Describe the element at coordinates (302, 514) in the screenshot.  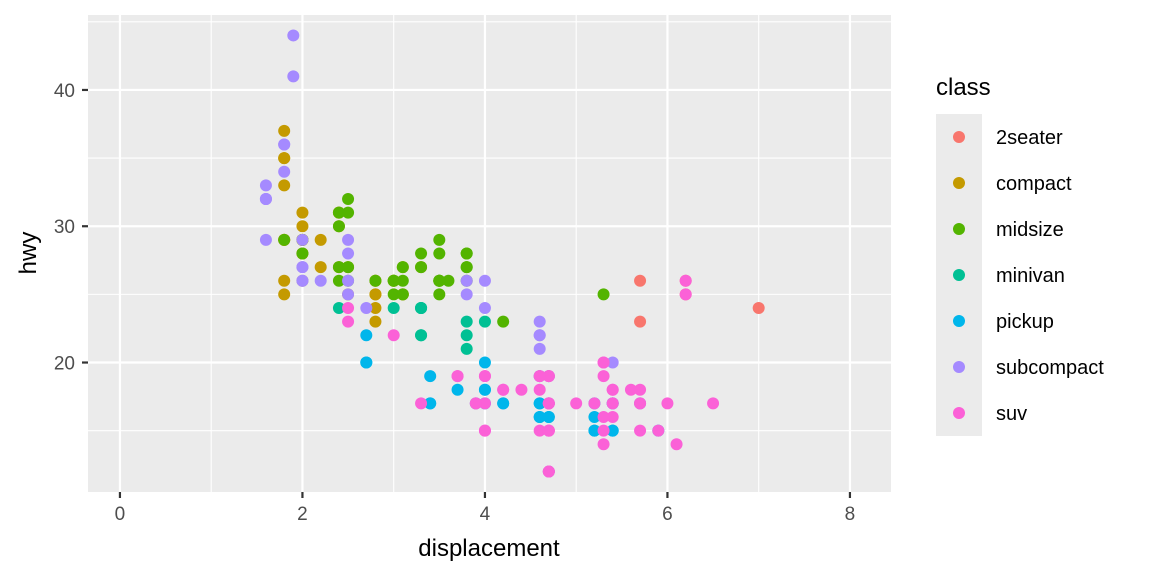
I see `x-tick-label: 2` at that location.